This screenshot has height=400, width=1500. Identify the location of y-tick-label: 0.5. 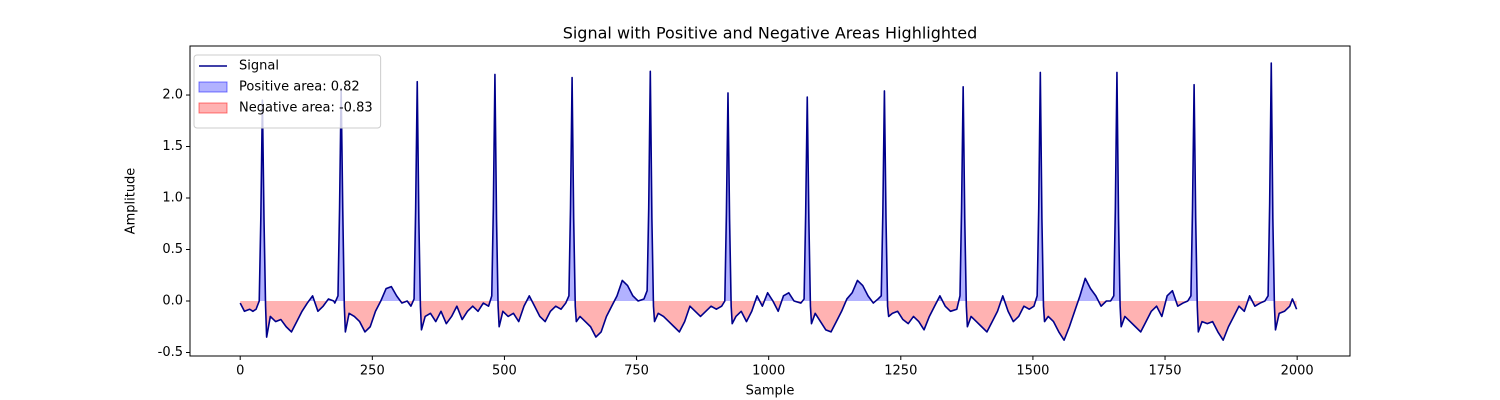
(172, 249).